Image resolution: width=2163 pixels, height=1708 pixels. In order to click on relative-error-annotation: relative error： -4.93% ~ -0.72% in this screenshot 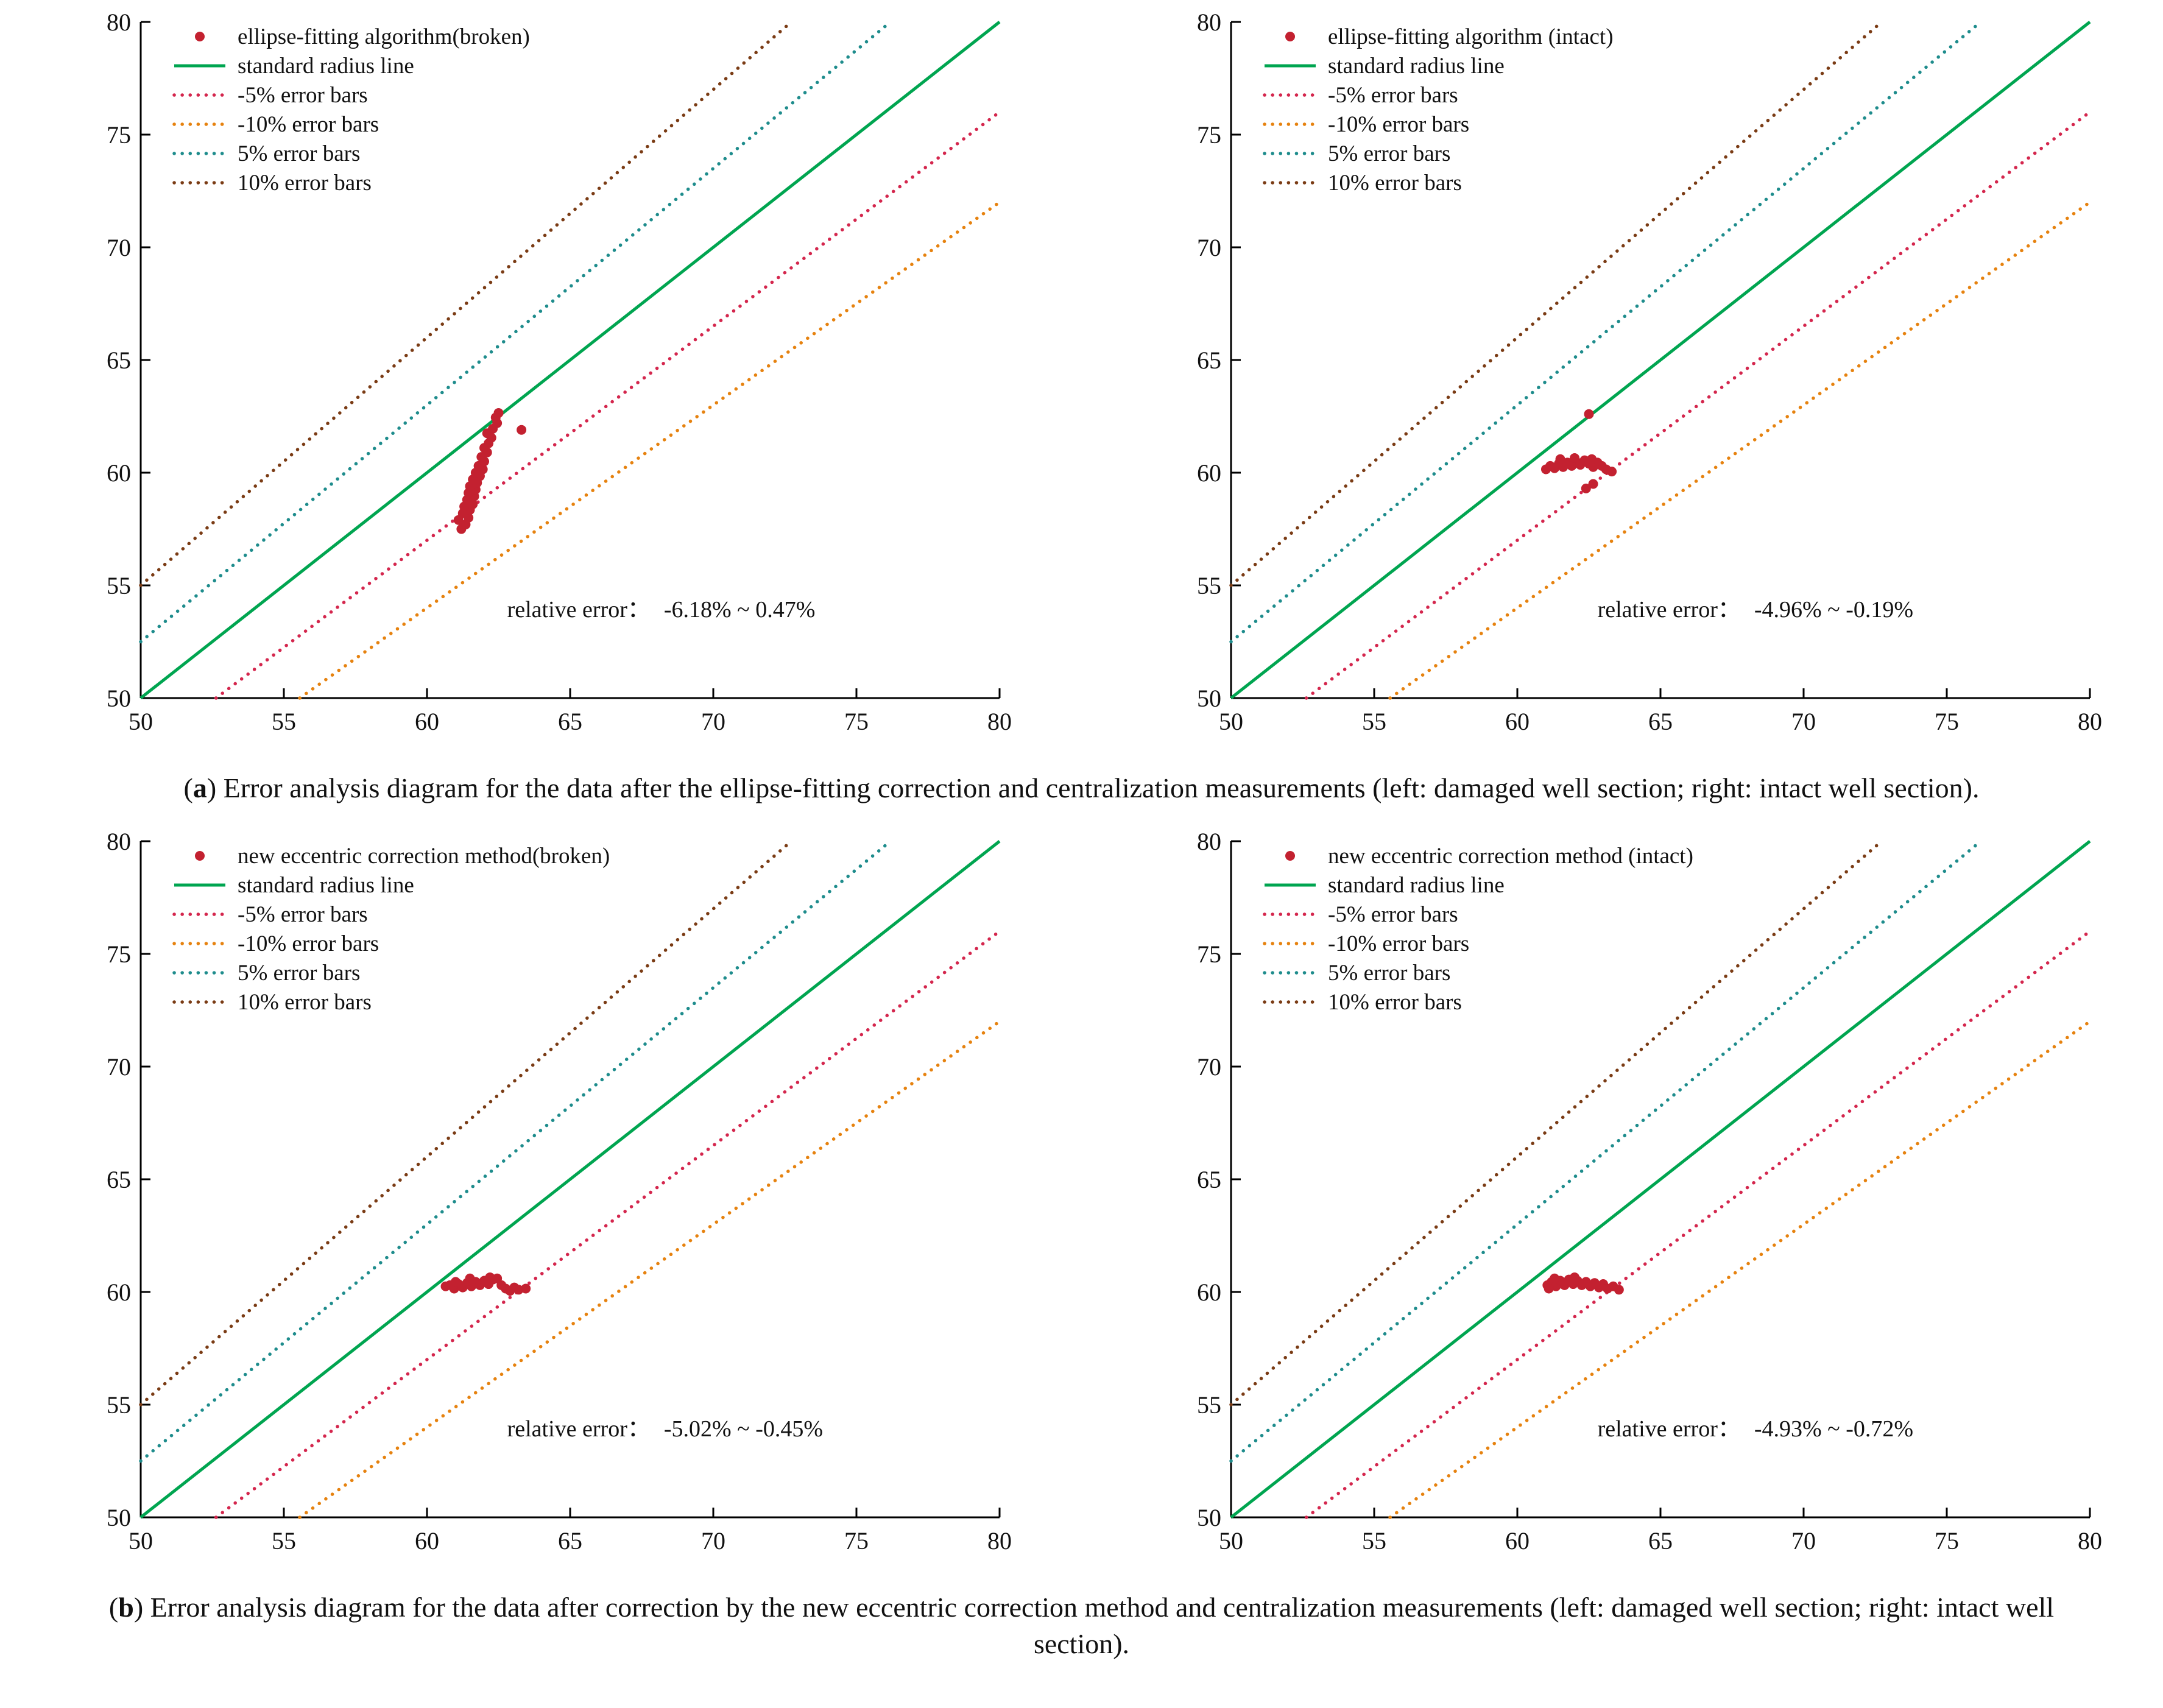, I will do `click(1755, 1429)`.